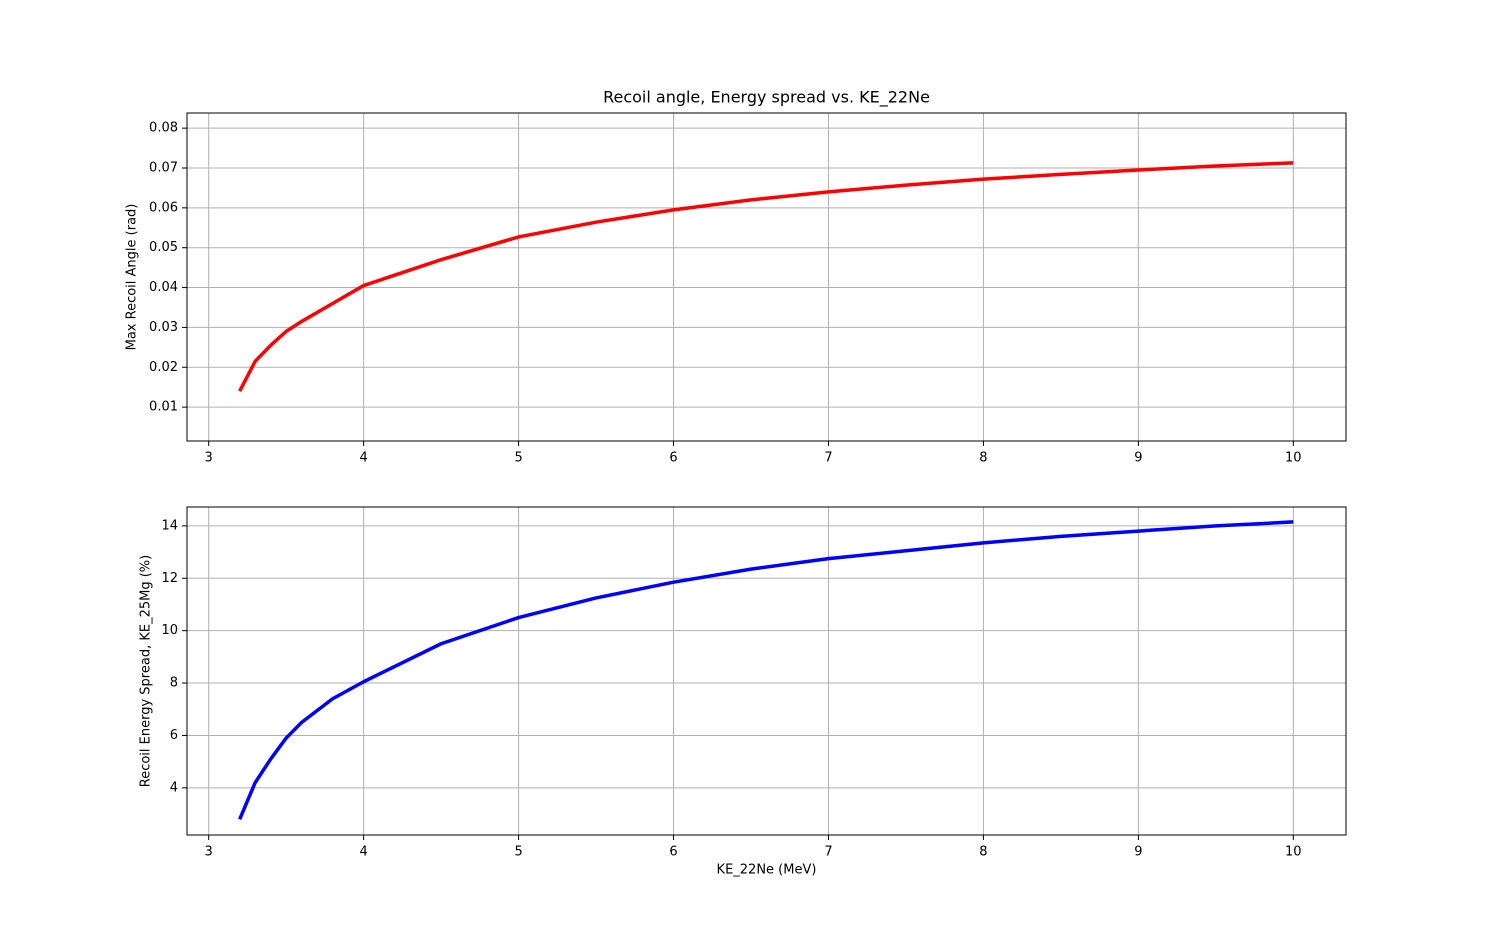 This screenshot has width=1495, height=938. Describe the element at coordinates (163, 247) in the screenshot. I see `y-tick-label: 0.05` at that location.